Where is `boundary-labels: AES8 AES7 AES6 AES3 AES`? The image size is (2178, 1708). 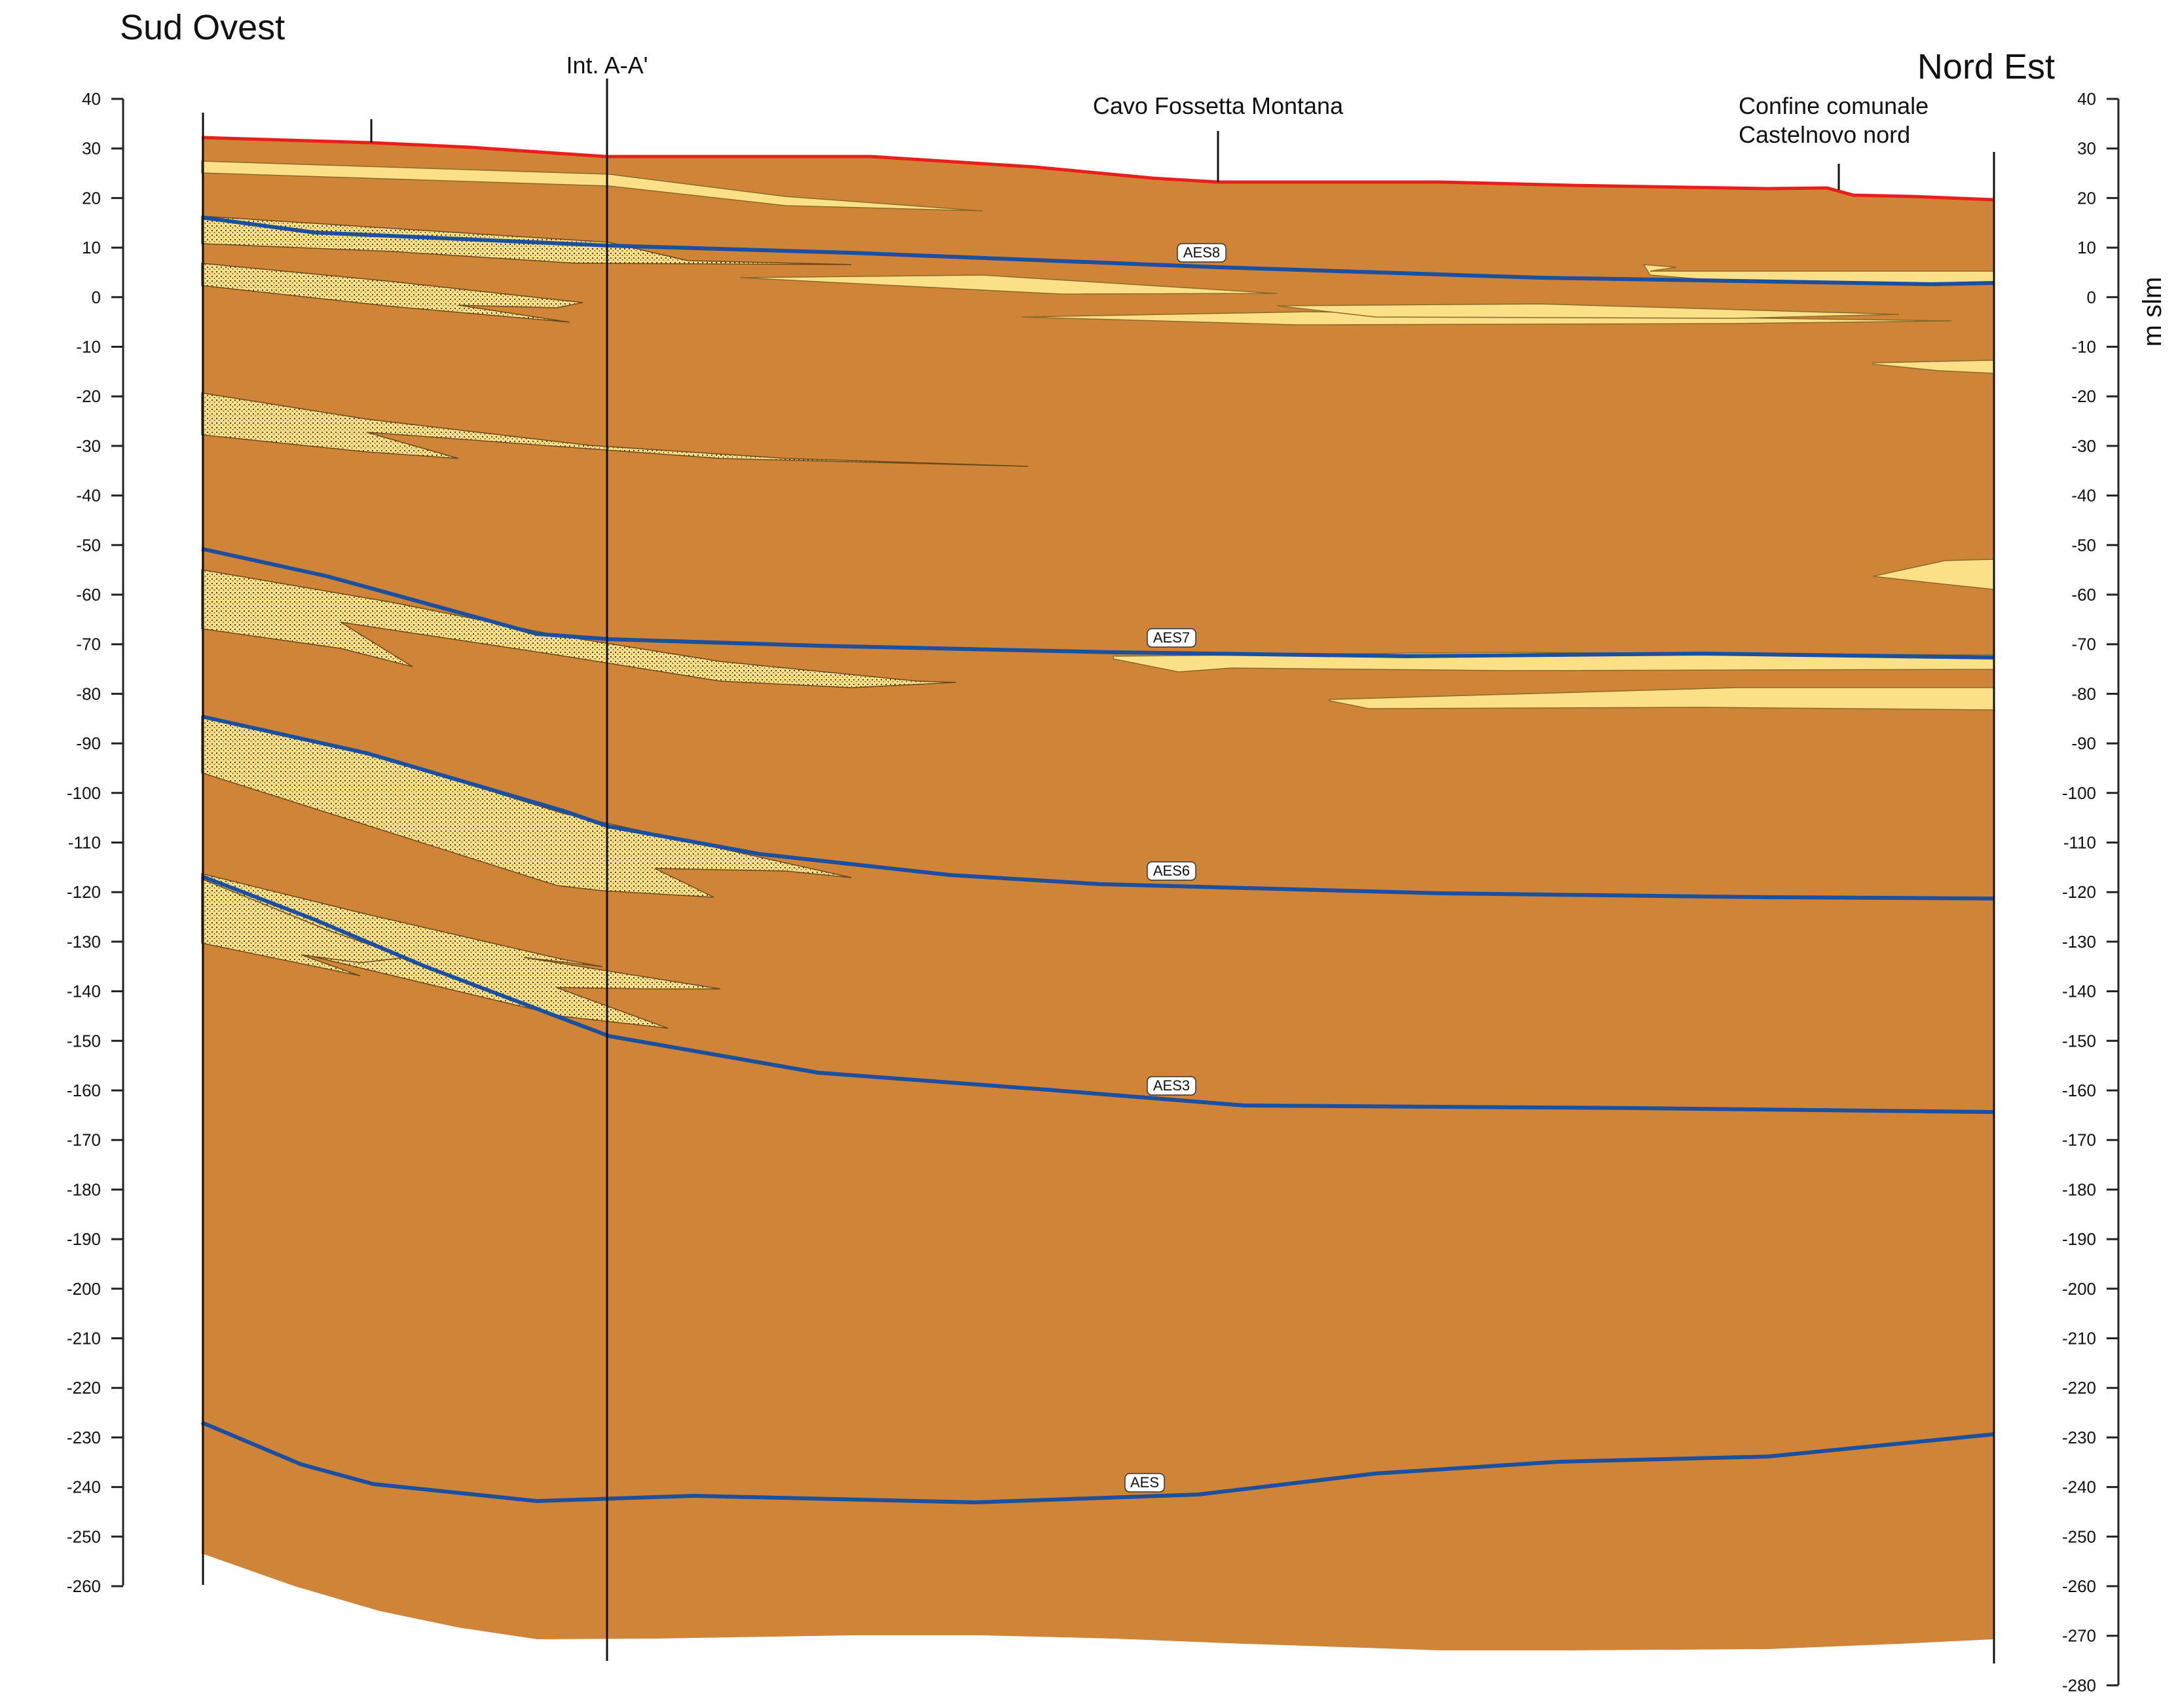
boundary-labels: AES8 AES7 AES6 AES3 AES is located at coordinates (1175, 868).